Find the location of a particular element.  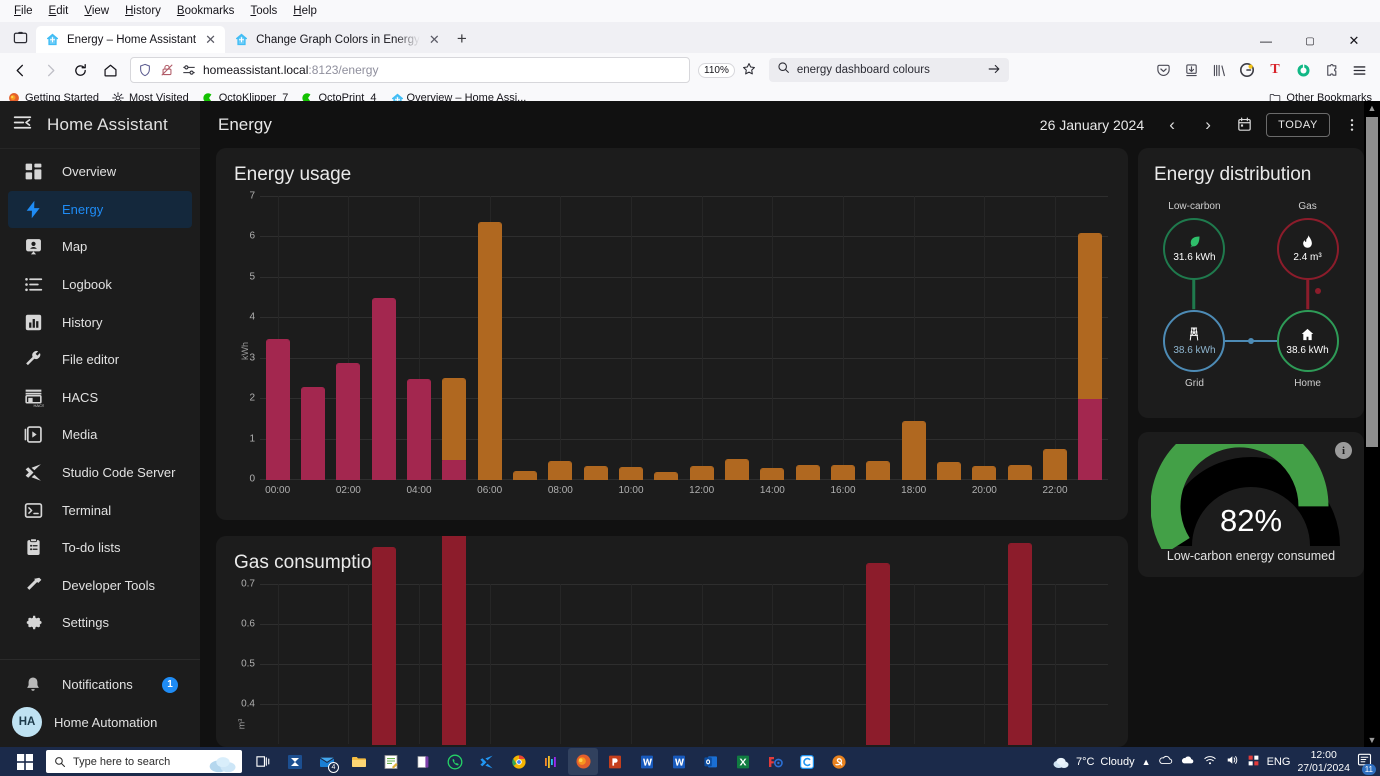

taskbar-file-explorer-icon is located at coordinates (359, 761).